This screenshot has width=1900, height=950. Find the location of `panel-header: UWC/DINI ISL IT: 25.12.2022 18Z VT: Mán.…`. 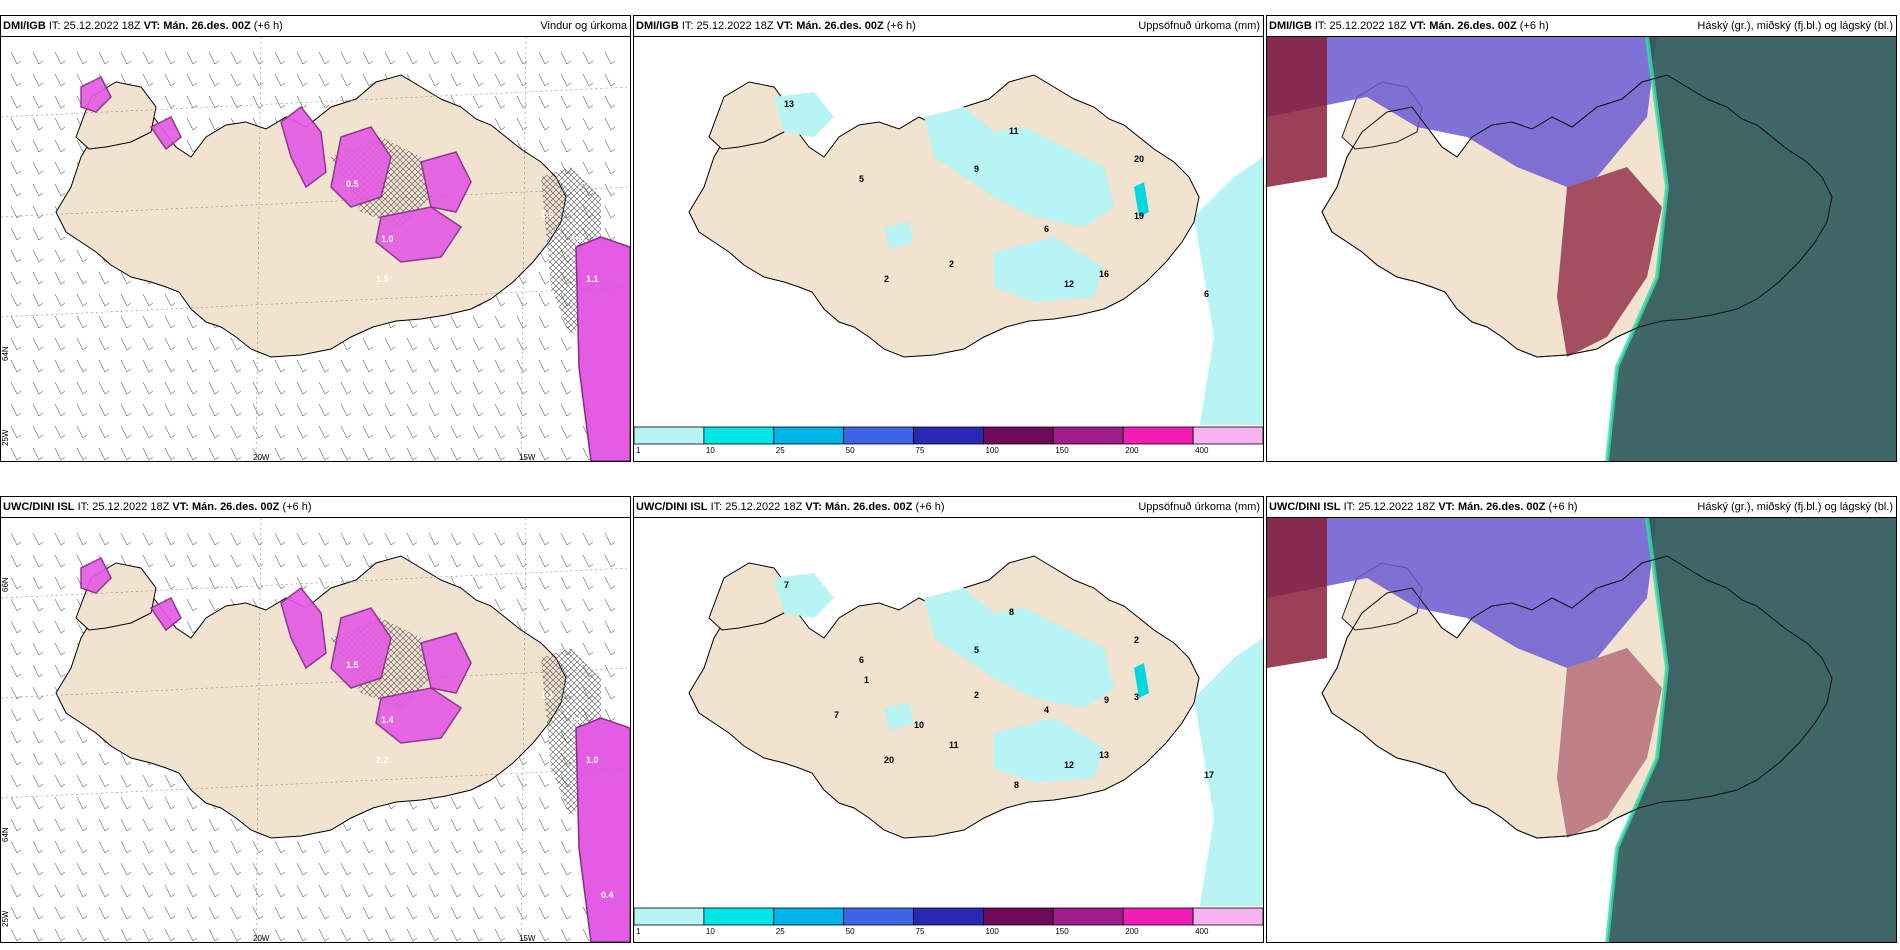

panel-header: UWC/DINI ISL IT: 25.12.2022 18Z VT: Mán.… is located at coordinates (1581, 507).